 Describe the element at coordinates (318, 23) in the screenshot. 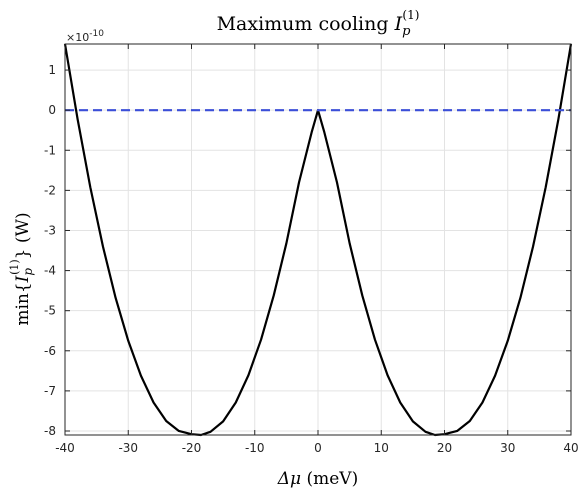

I see `chart-title: Maximum cooling Ip(1)` at that location.